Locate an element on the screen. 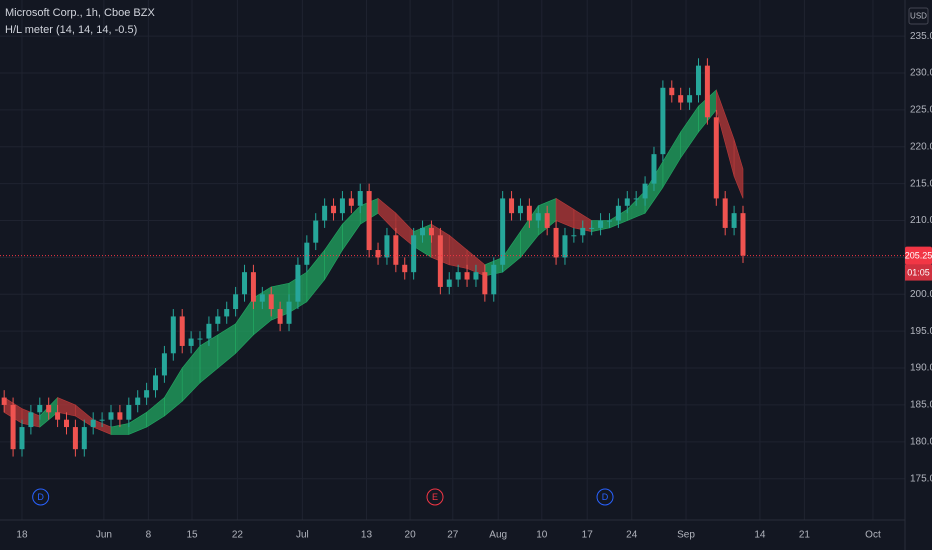  x-tick-label: Jun is located at coordinates (104, 535).